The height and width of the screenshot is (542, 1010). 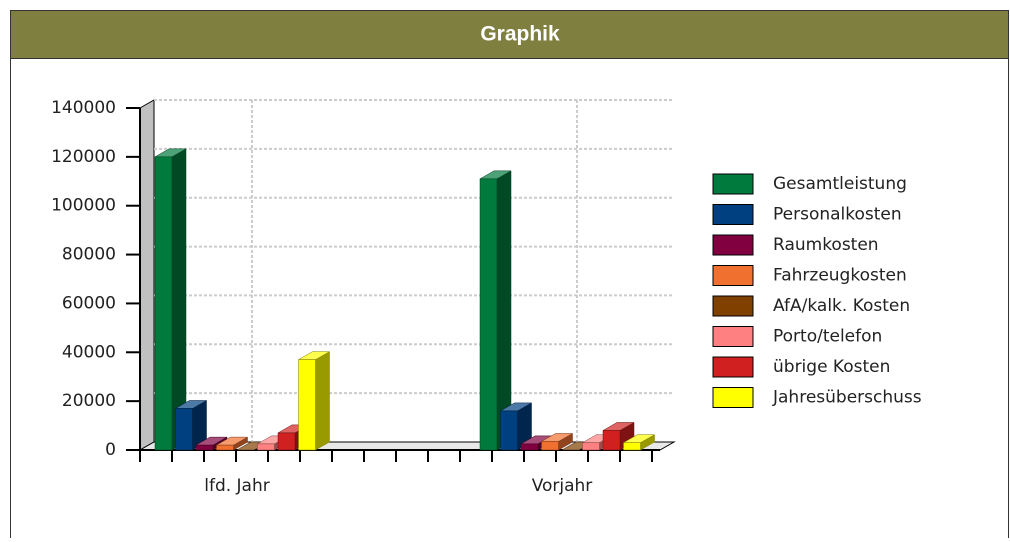 What do you see at coordinates (840, 184) in the screenshot?
I see `legend-label: Gesamtleistung` at bounding box center [840, 184].